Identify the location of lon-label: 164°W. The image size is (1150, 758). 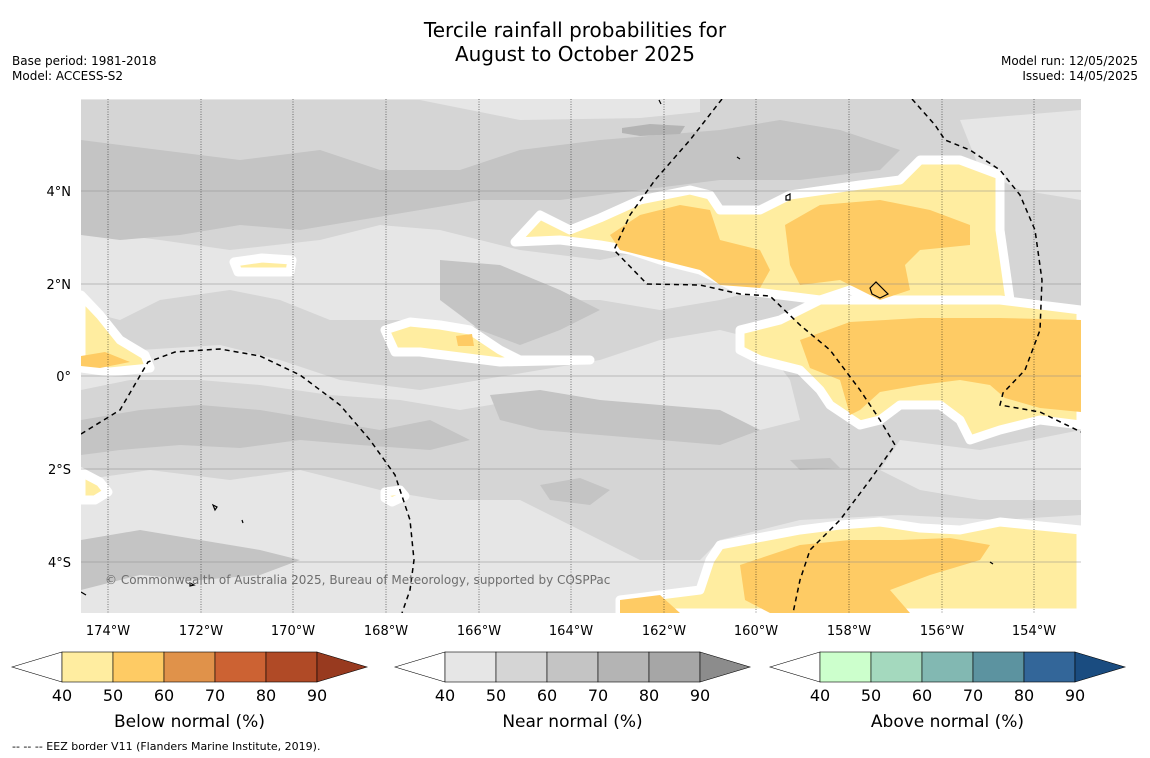
(571, 631).